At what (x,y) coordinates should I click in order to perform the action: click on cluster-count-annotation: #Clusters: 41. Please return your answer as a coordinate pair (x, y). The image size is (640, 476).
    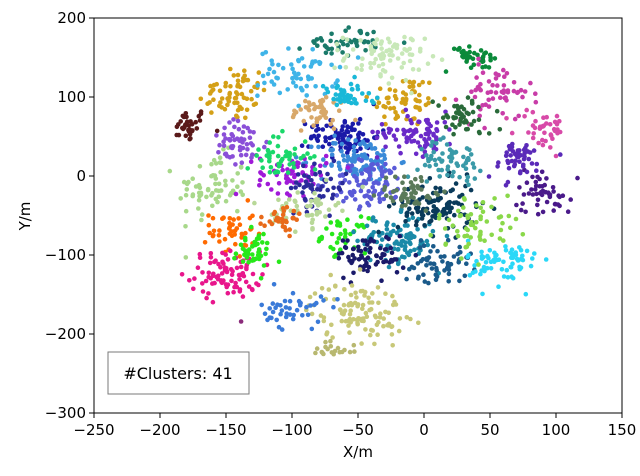
    Looking at the image, I should click on (178, 373).